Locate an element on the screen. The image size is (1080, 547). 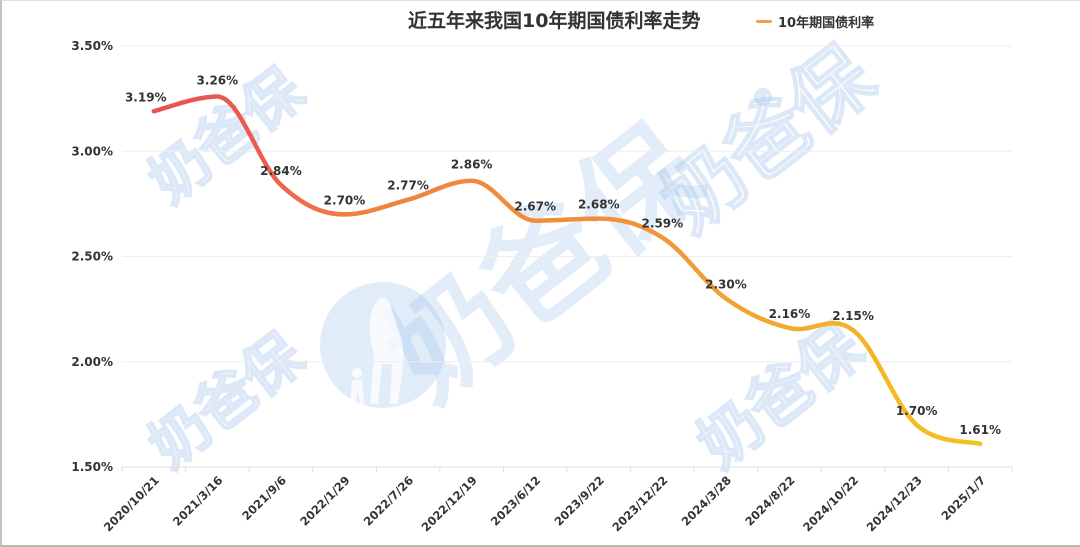
x-tick-label: 2022/7/26 is located at coordinates (388, 500).